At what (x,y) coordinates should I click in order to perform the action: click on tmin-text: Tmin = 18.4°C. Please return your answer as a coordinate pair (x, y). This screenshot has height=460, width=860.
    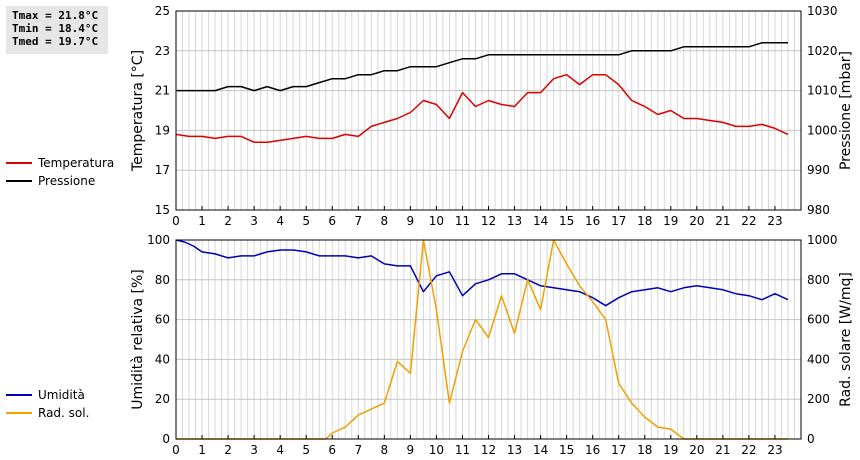
    Looking at the image, I should click on (55, 28).